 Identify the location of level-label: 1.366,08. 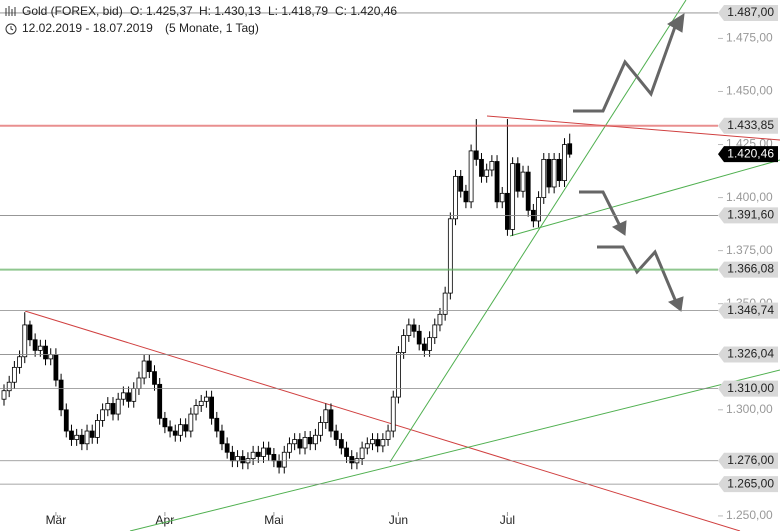
(750, 269).